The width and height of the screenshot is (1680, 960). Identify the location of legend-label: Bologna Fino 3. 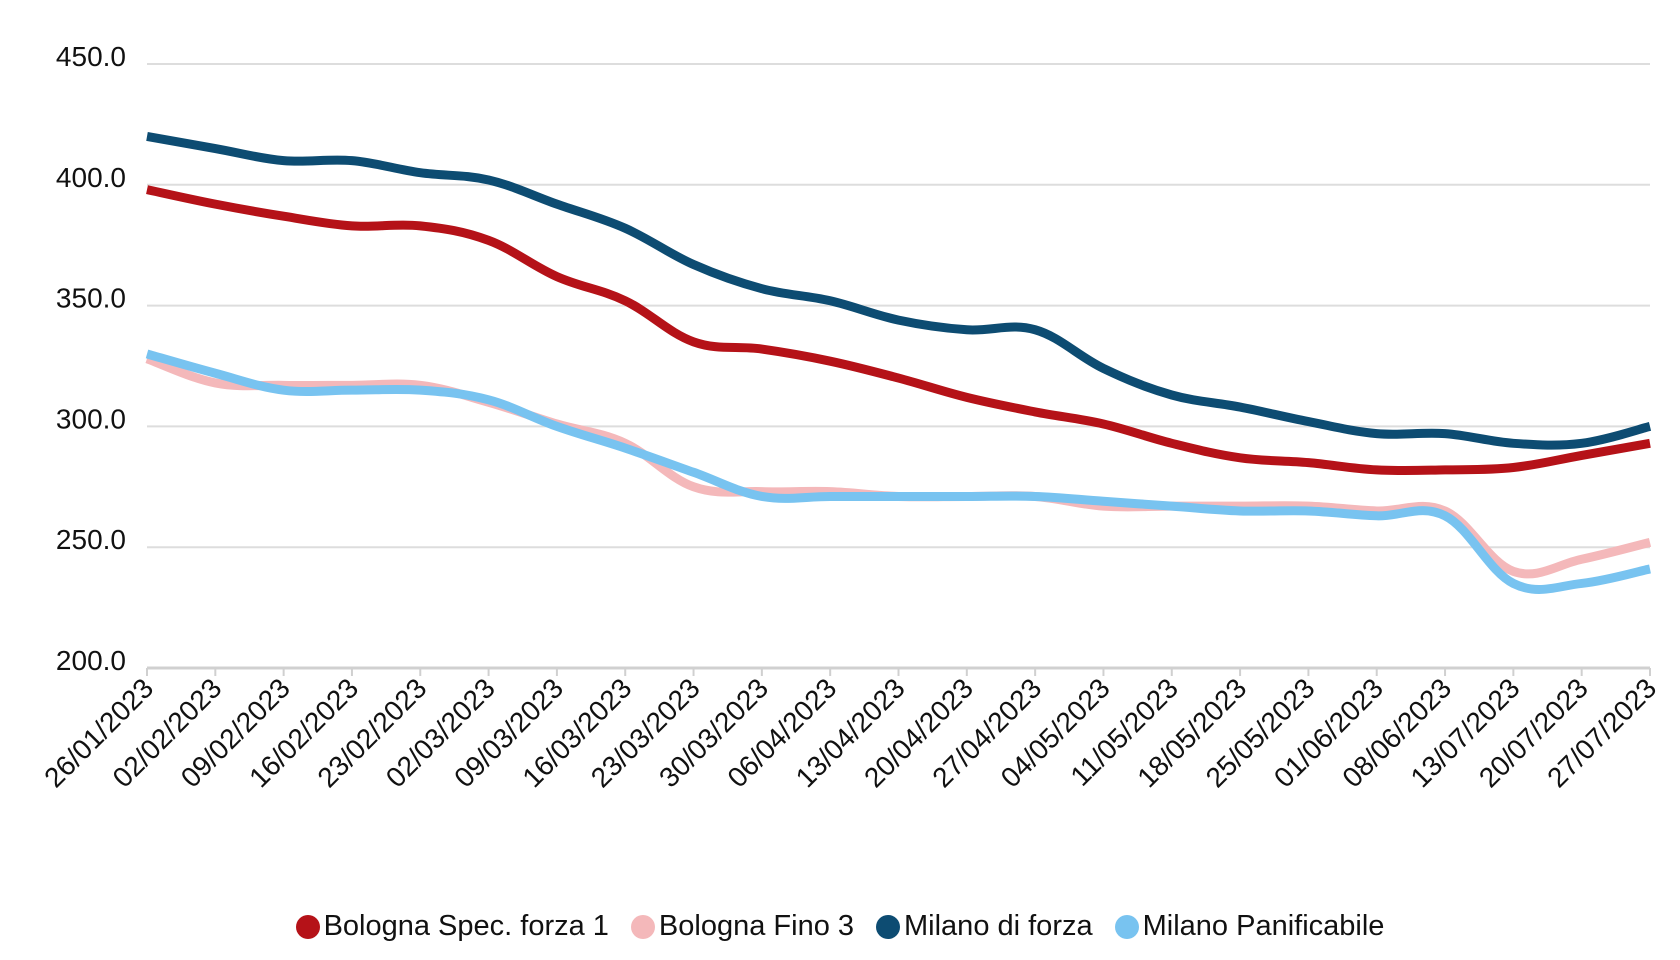
(756, 926).